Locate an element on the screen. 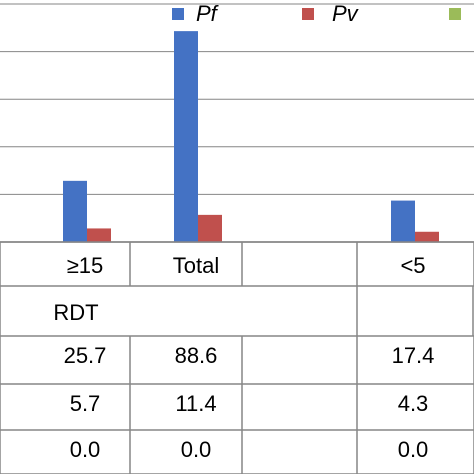 Image resolution: width=474 pixels, height=474 pixels. data-table-cell: 4.3 is located at coordinates (413, 403).